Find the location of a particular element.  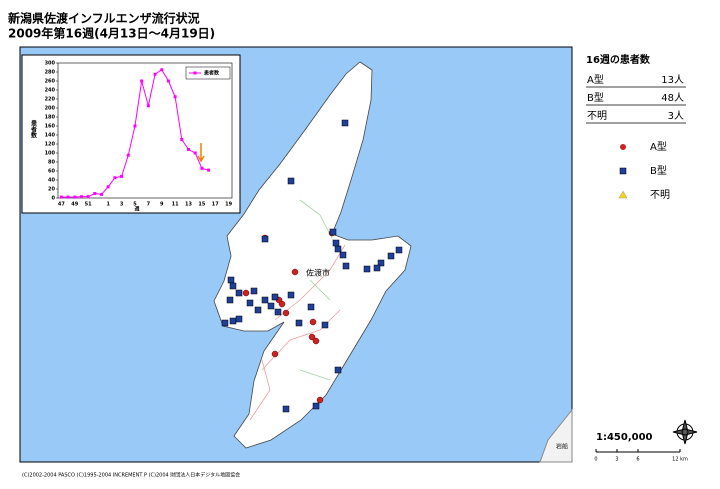

scale-ratio: 1:450,000 is located at coordinates (624, 437).